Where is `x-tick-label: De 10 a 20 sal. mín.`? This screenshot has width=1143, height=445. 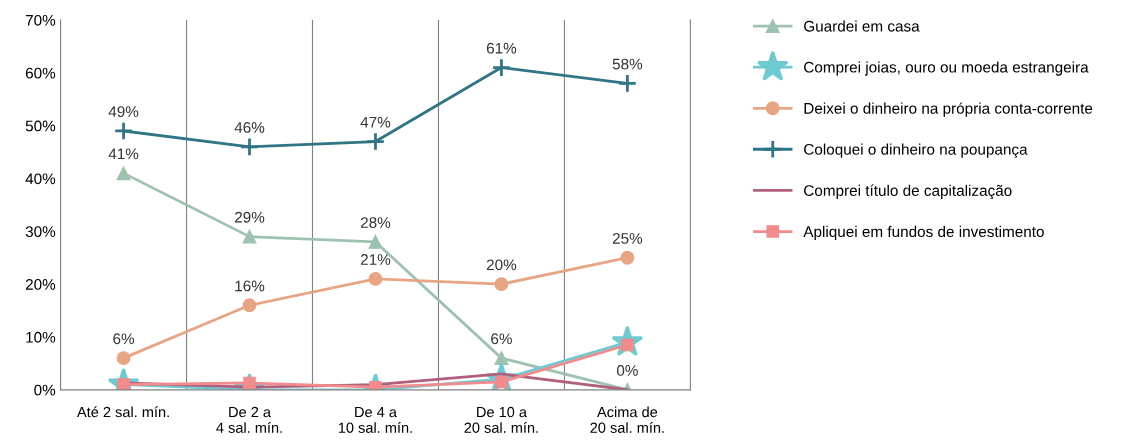 x-tick-label: De 10 a 20 sal. mín. is located at coordinates (501, 419).